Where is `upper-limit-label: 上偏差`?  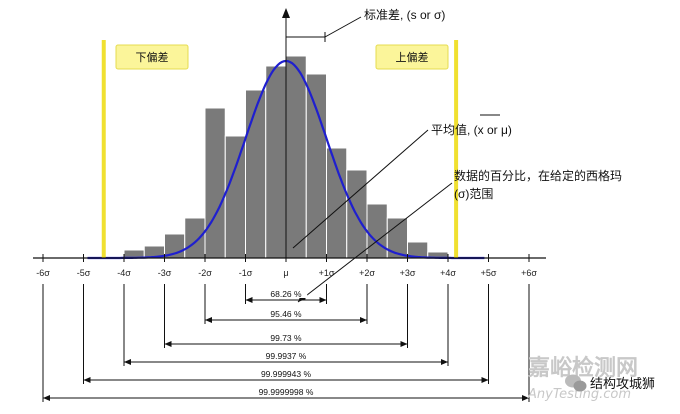 upper-limit-label: 上偏差 is located at coordinates (412, 57).